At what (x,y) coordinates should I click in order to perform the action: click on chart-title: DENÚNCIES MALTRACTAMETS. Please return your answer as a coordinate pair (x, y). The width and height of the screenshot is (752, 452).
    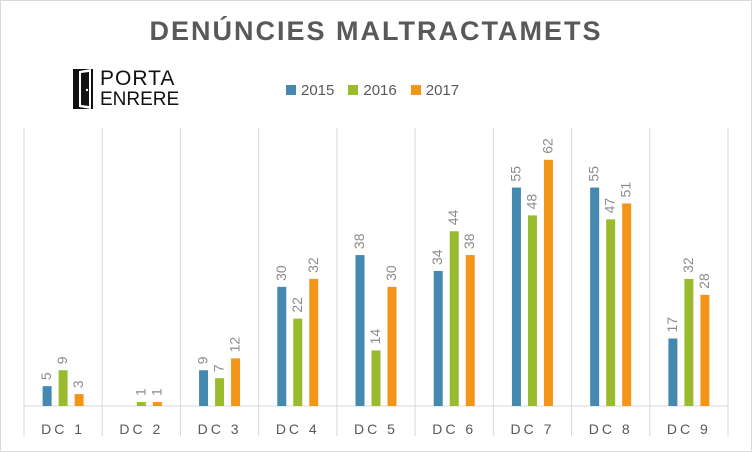
    Looking at the image, I should click on (376, 31).